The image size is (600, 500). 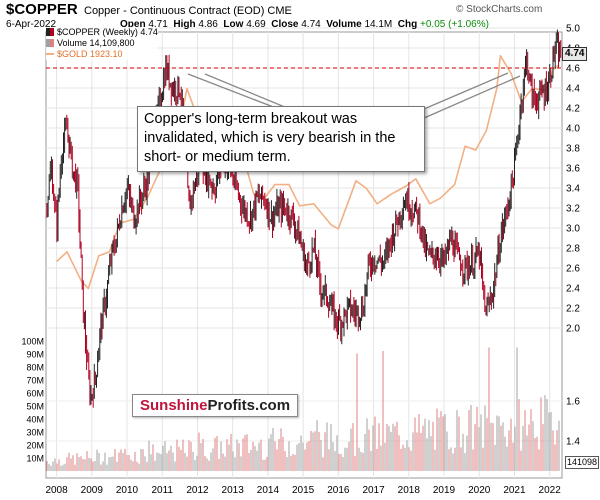 What do you see at coordinates (158, 24) in the screenshot?
I see `open-value: 4.71` at bounding box center [158, 24].